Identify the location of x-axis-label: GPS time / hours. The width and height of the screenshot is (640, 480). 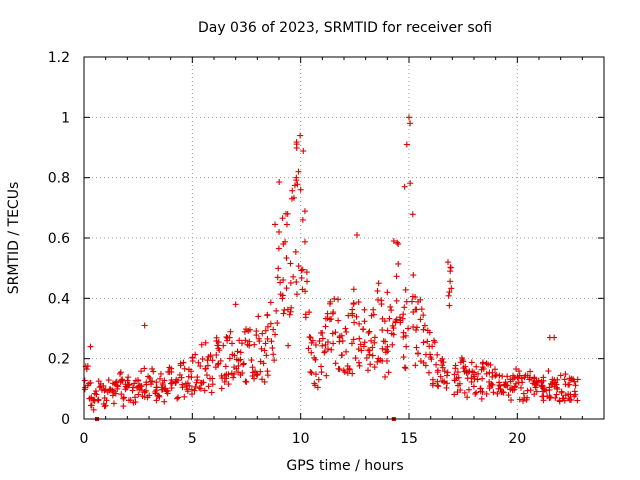
(344, 466).